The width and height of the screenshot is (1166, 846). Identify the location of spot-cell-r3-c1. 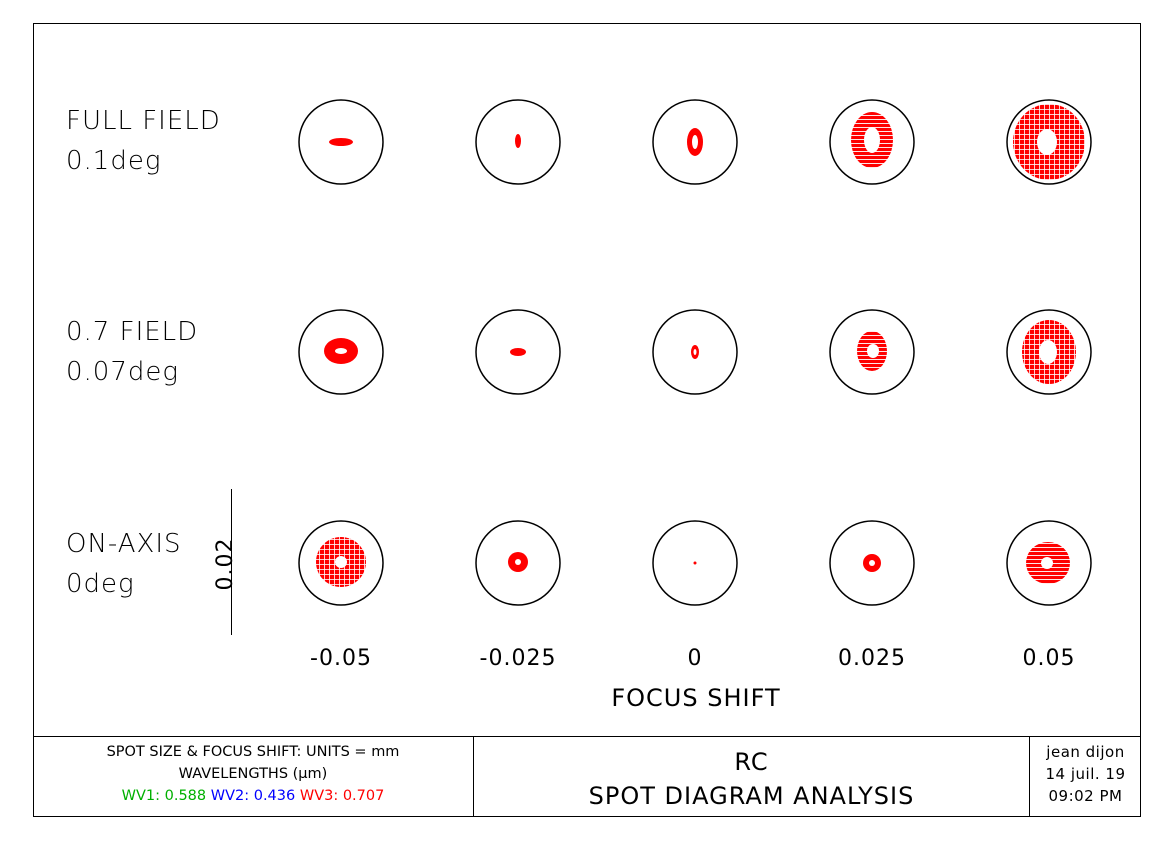
(341, 563).